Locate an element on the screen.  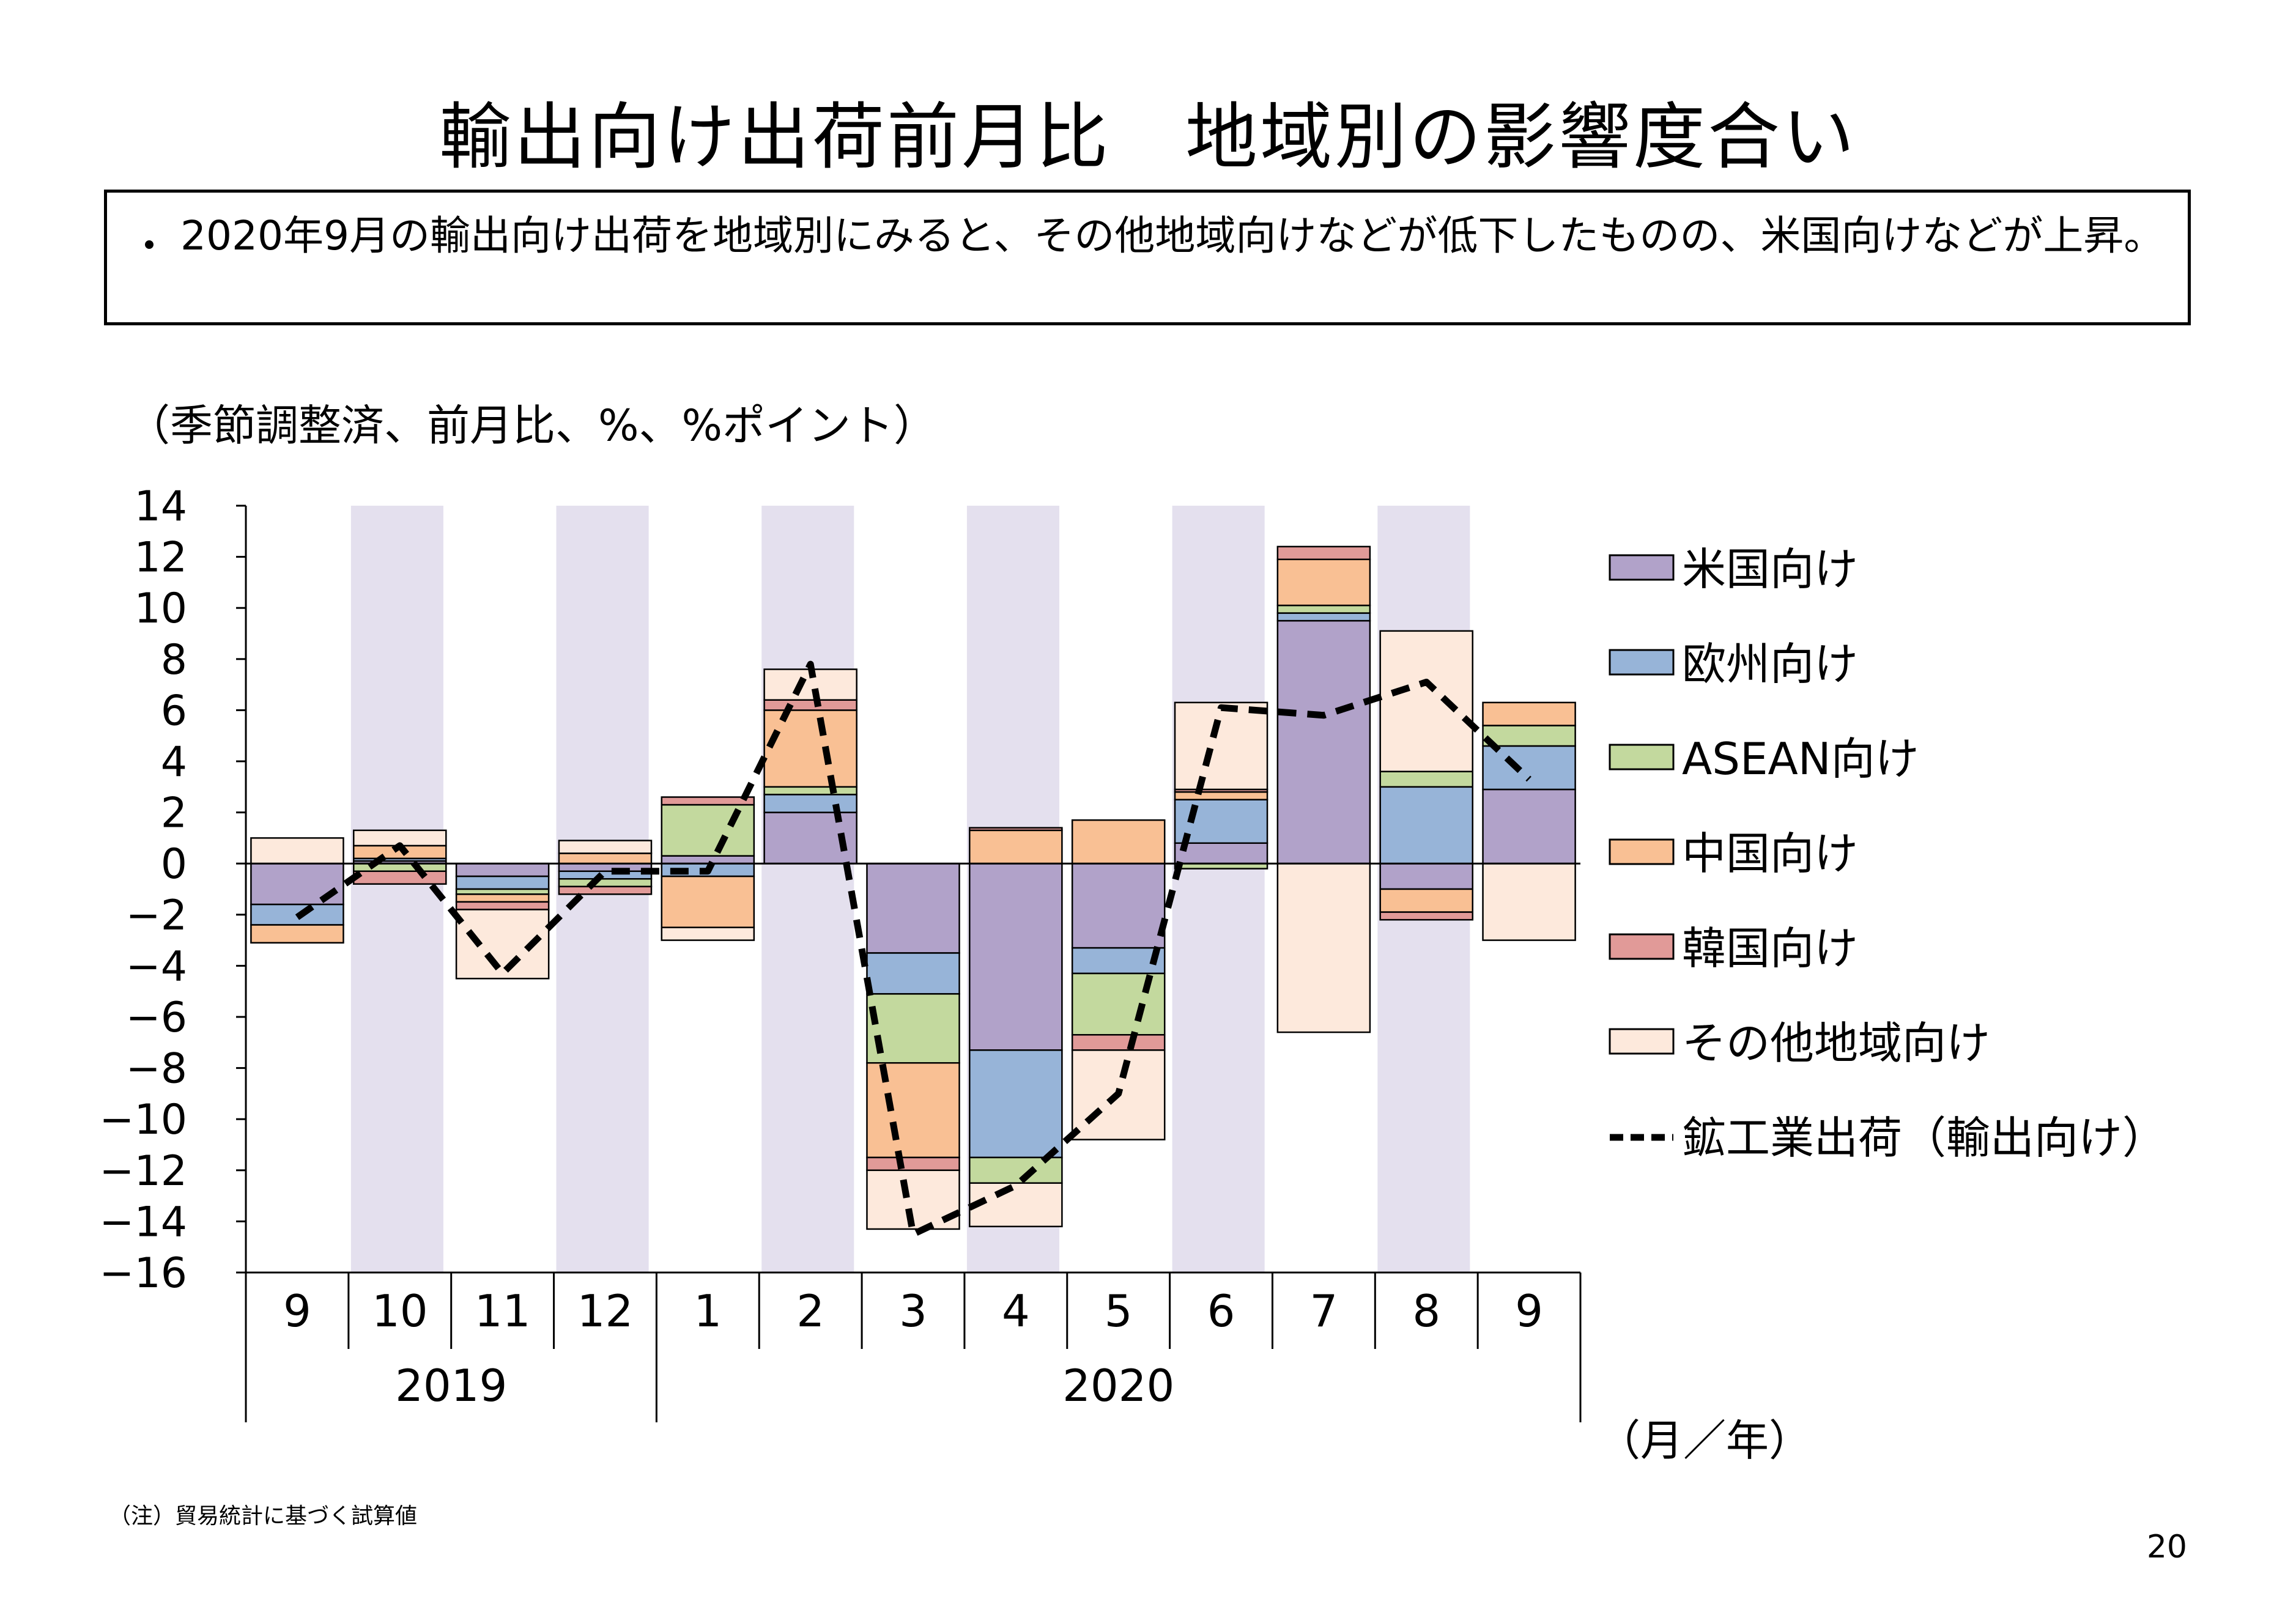
legend-label-asean: ASEAN向け is located at coordinates (1800, 759).